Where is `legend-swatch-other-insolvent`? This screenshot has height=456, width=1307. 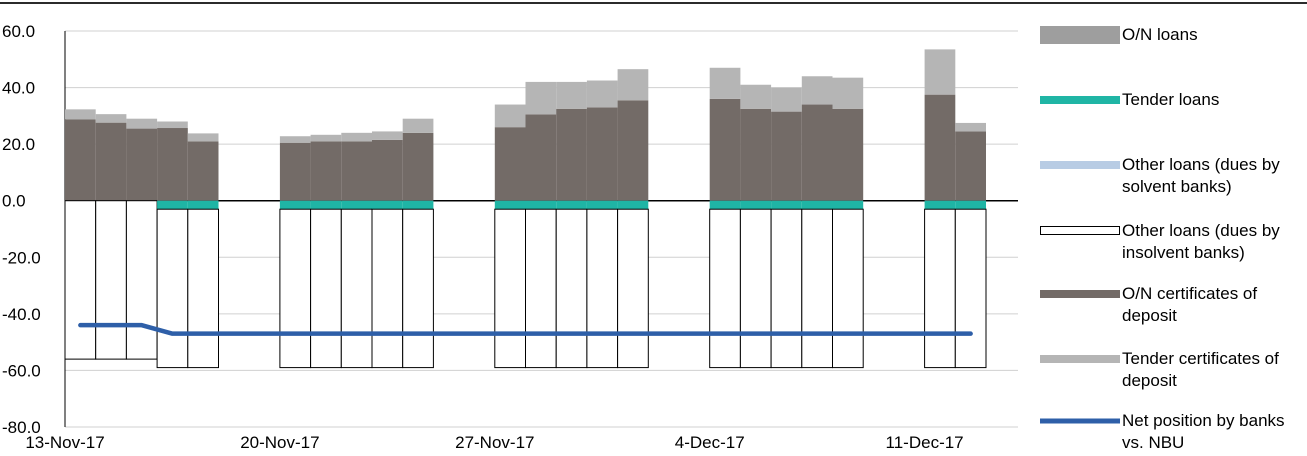 legend-swatch-other-insolvent is located at coordinates (1080, 232).